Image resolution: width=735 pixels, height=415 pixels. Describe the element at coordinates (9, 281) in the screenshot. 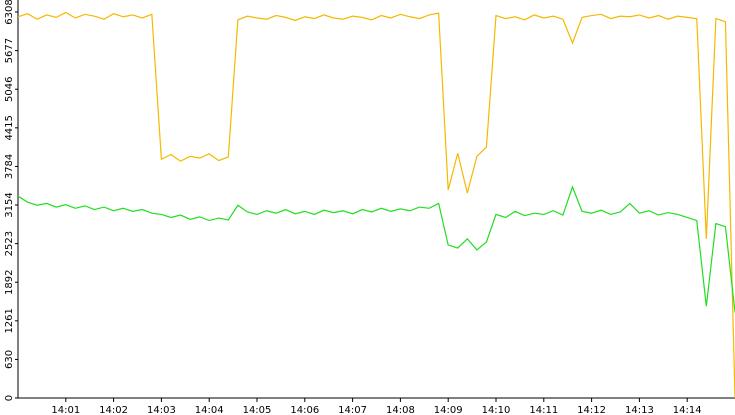

I see `y-tick-label: 1892` at that location.